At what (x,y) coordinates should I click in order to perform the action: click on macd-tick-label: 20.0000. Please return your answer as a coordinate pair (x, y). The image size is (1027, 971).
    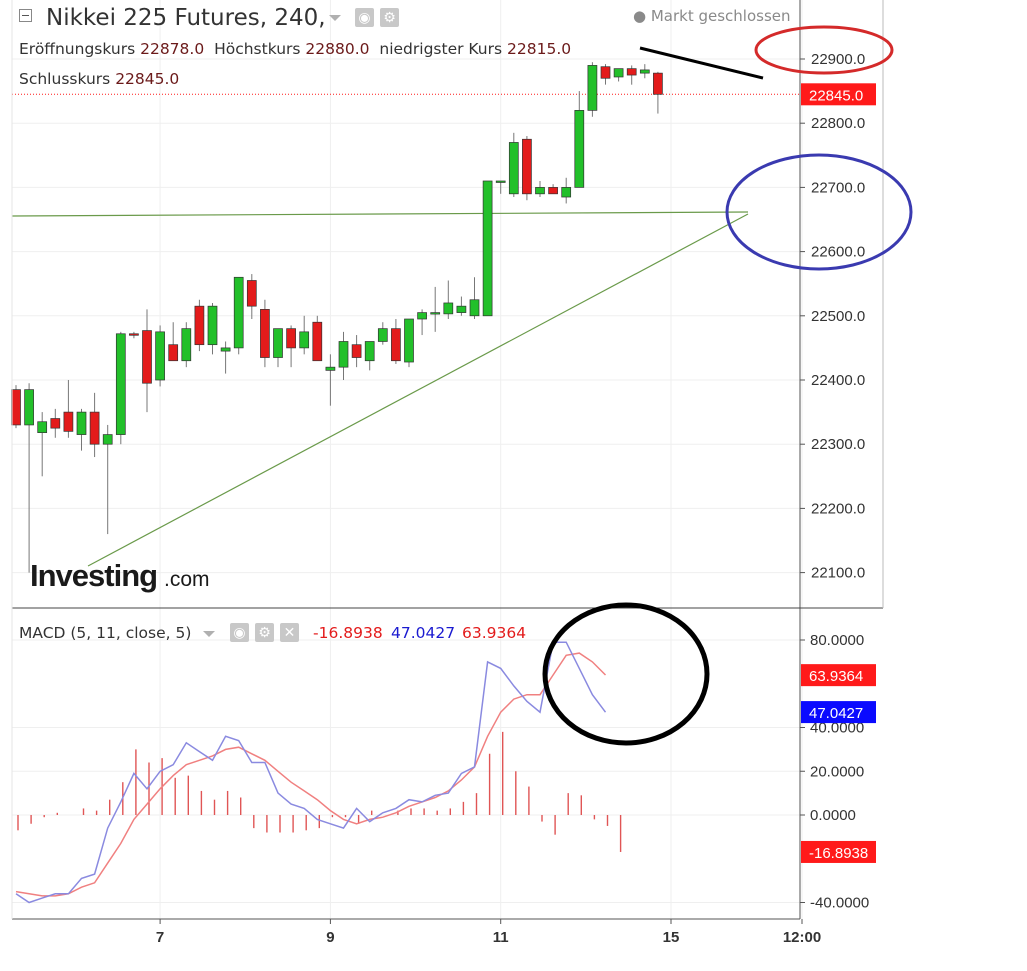
    Looking at the image, I should click on (837, 771).